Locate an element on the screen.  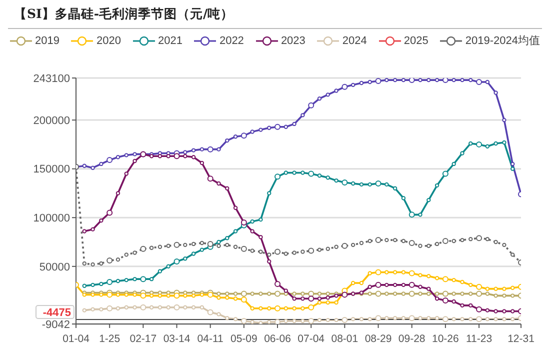
x-tick-label: 05-09 is located at coordinates (244, 338).